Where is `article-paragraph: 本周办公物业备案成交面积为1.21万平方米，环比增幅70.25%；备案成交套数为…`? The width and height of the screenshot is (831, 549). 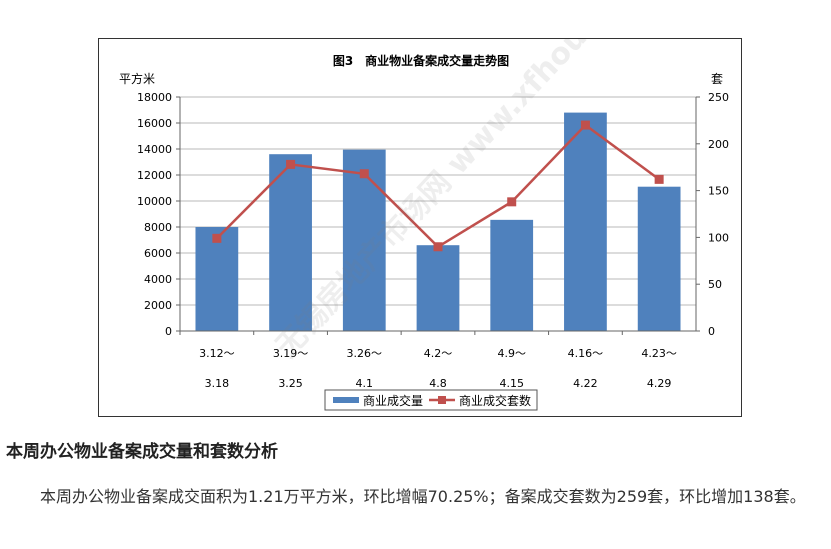
article-paragraph: 本周办公物业备案成交面积为1.21万平方米，环比增幅70.25%；备案成交套数为… is located at coordinates (423, 496).